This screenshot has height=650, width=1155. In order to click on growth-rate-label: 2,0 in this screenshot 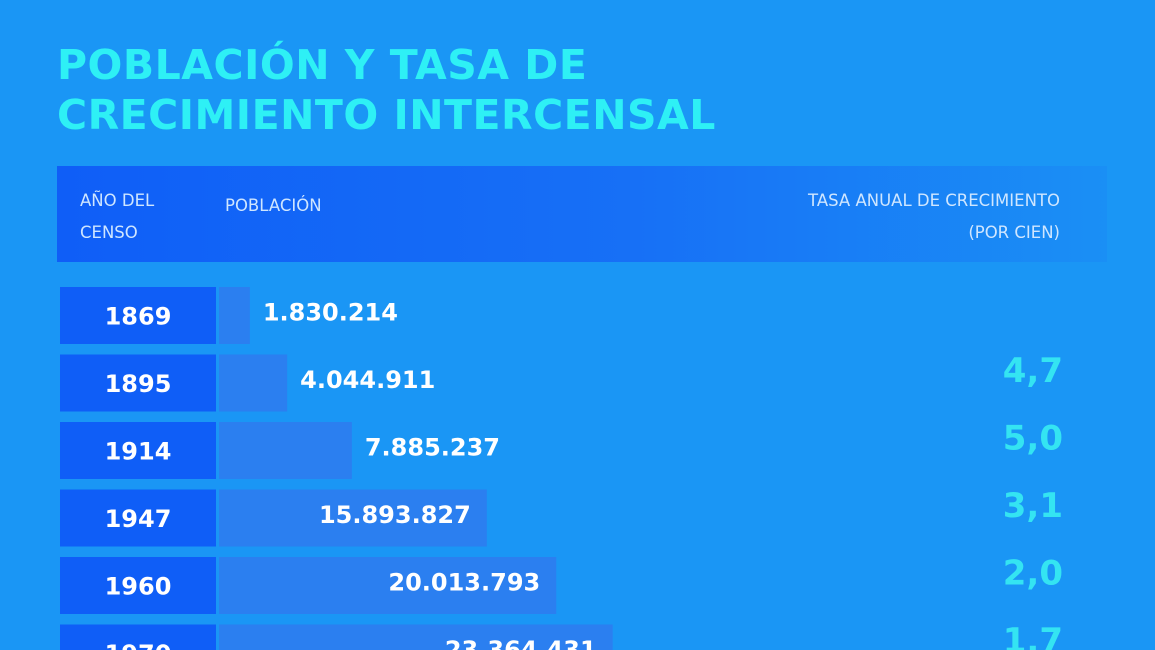, I will do `click(1033, 574)`.